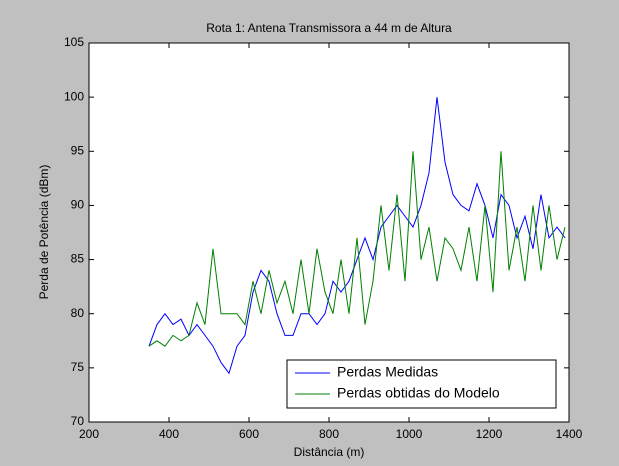 This screenshot has height=466, width=619. I want to click on y-tick-label: 75, so click(78, 367).